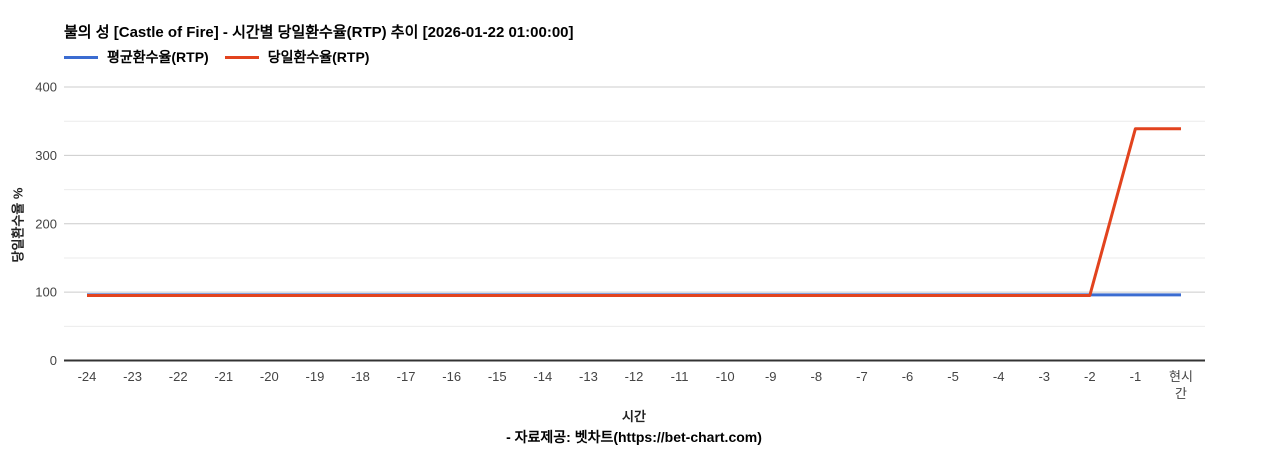 The width and height of the screenshot is (1268, 450). What do you see at coordinates (1090, 376) in the screenshot?
I see `x-tick-label: -2` at bounding box center [1090, 376].